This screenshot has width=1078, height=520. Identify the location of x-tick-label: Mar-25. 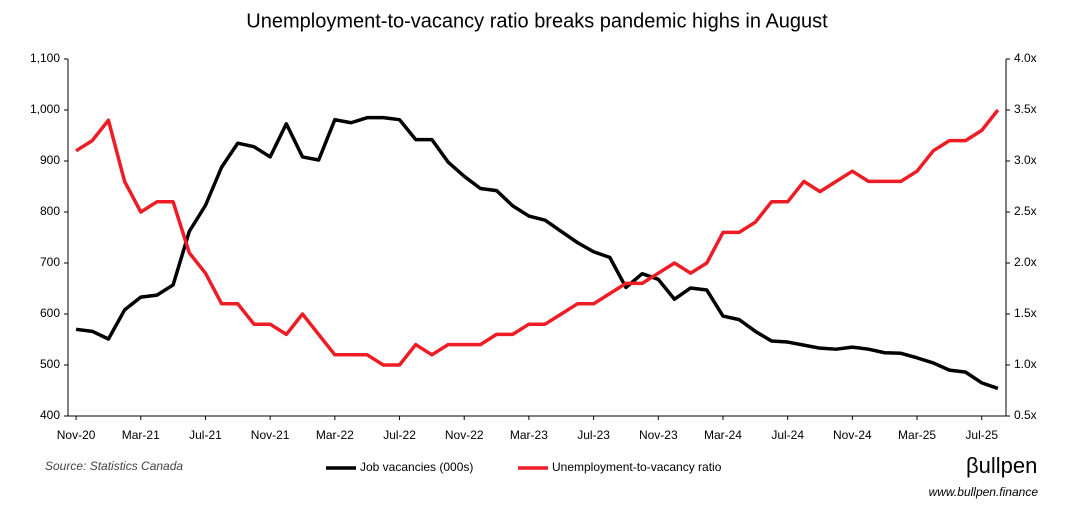
(917, 435).